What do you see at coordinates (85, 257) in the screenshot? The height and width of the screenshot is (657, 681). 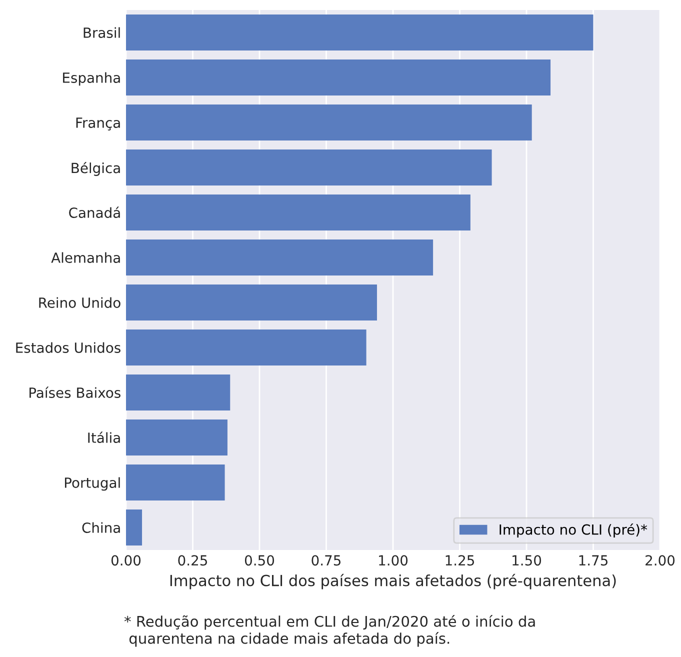 I see `y-tick-label: Alemanha` at bounding box center [85, 257].